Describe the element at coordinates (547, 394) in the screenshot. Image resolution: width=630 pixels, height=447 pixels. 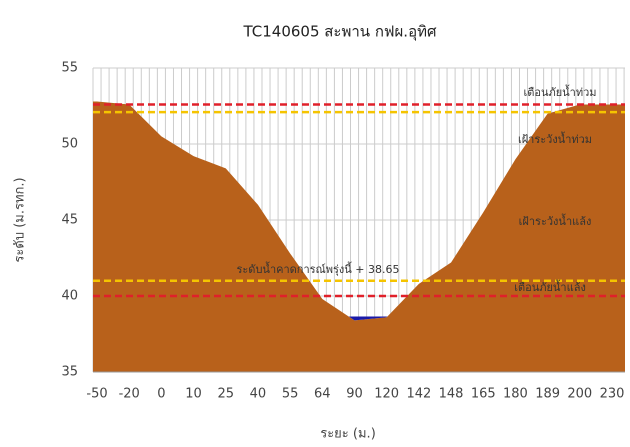
I see `x-tick-label: 189` at that location.